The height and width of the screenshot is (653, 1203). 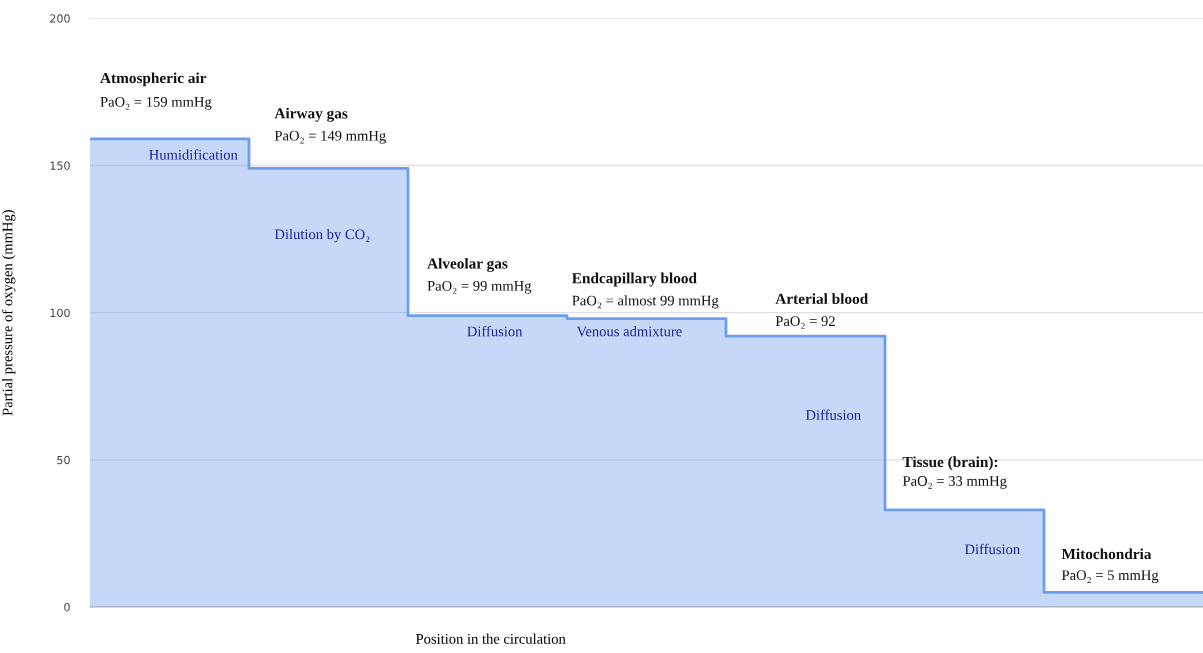 What do you see at coordinates (1110, 577) in the screenshot?
I see `annotation: PaO₂ = 5 mmHg` at bounding box center [1110, 577].